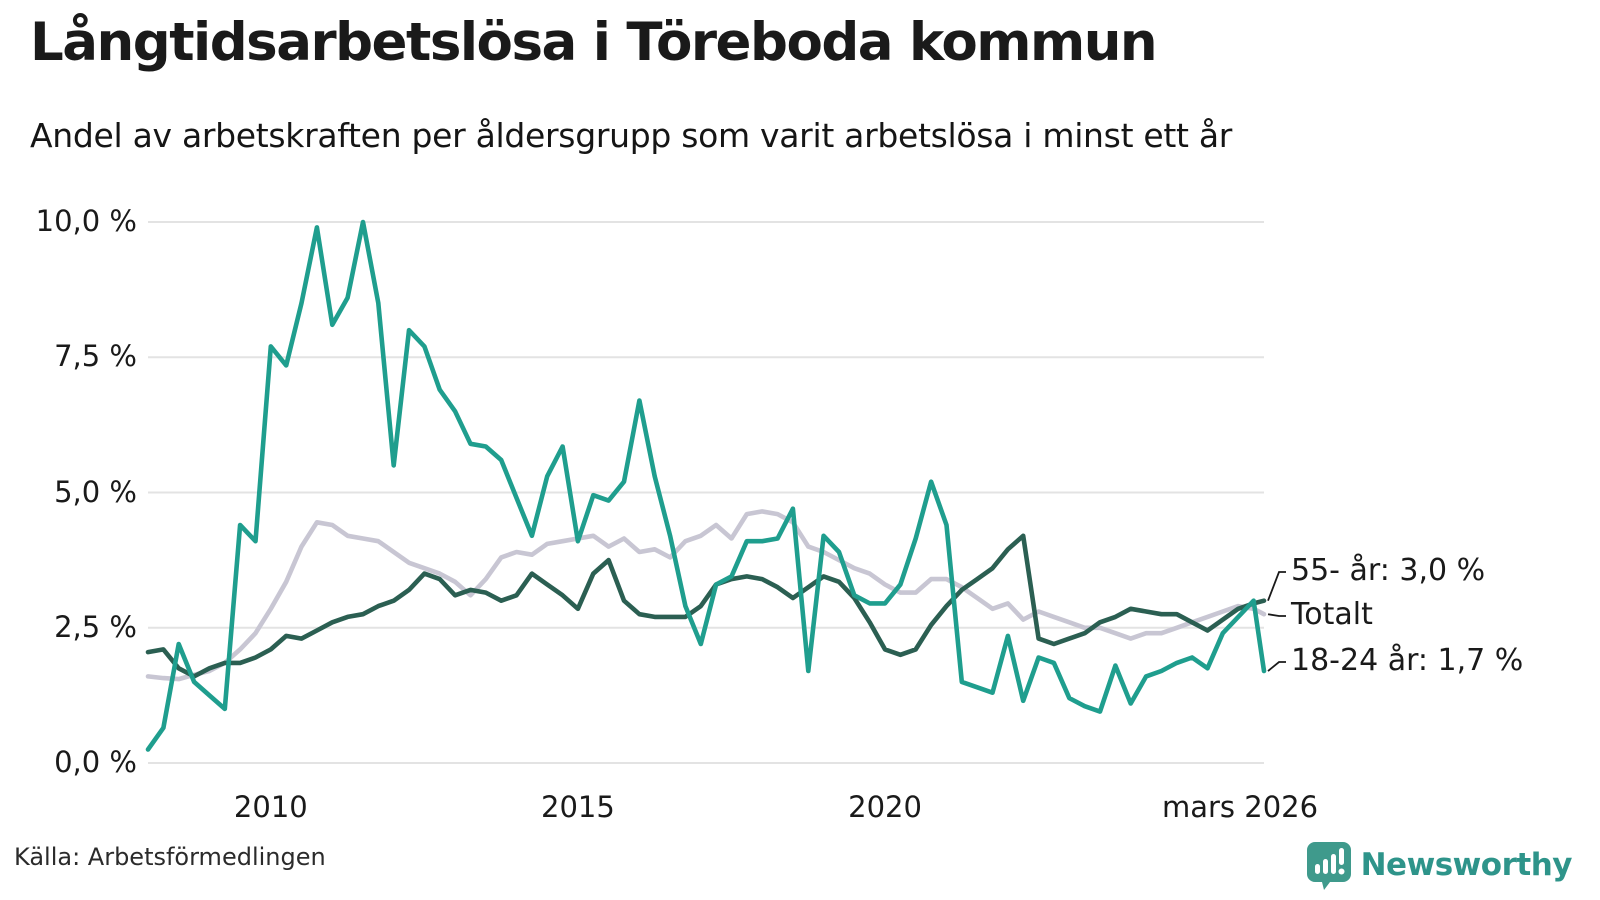 The width and height of the screenshot is (1600, 900). What do you see at coordinates (95, 762) in the screenshot?
I see `y-tick-label-0: 0,0 %` at bounding box center [95, 762].